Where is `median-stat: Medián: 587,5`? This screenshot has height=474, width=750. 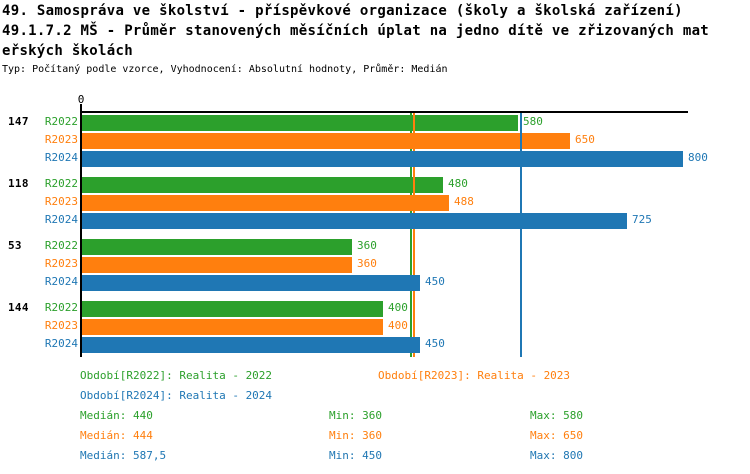 median-stat: Medián: 587,5 is located at coordinates (123, 455).